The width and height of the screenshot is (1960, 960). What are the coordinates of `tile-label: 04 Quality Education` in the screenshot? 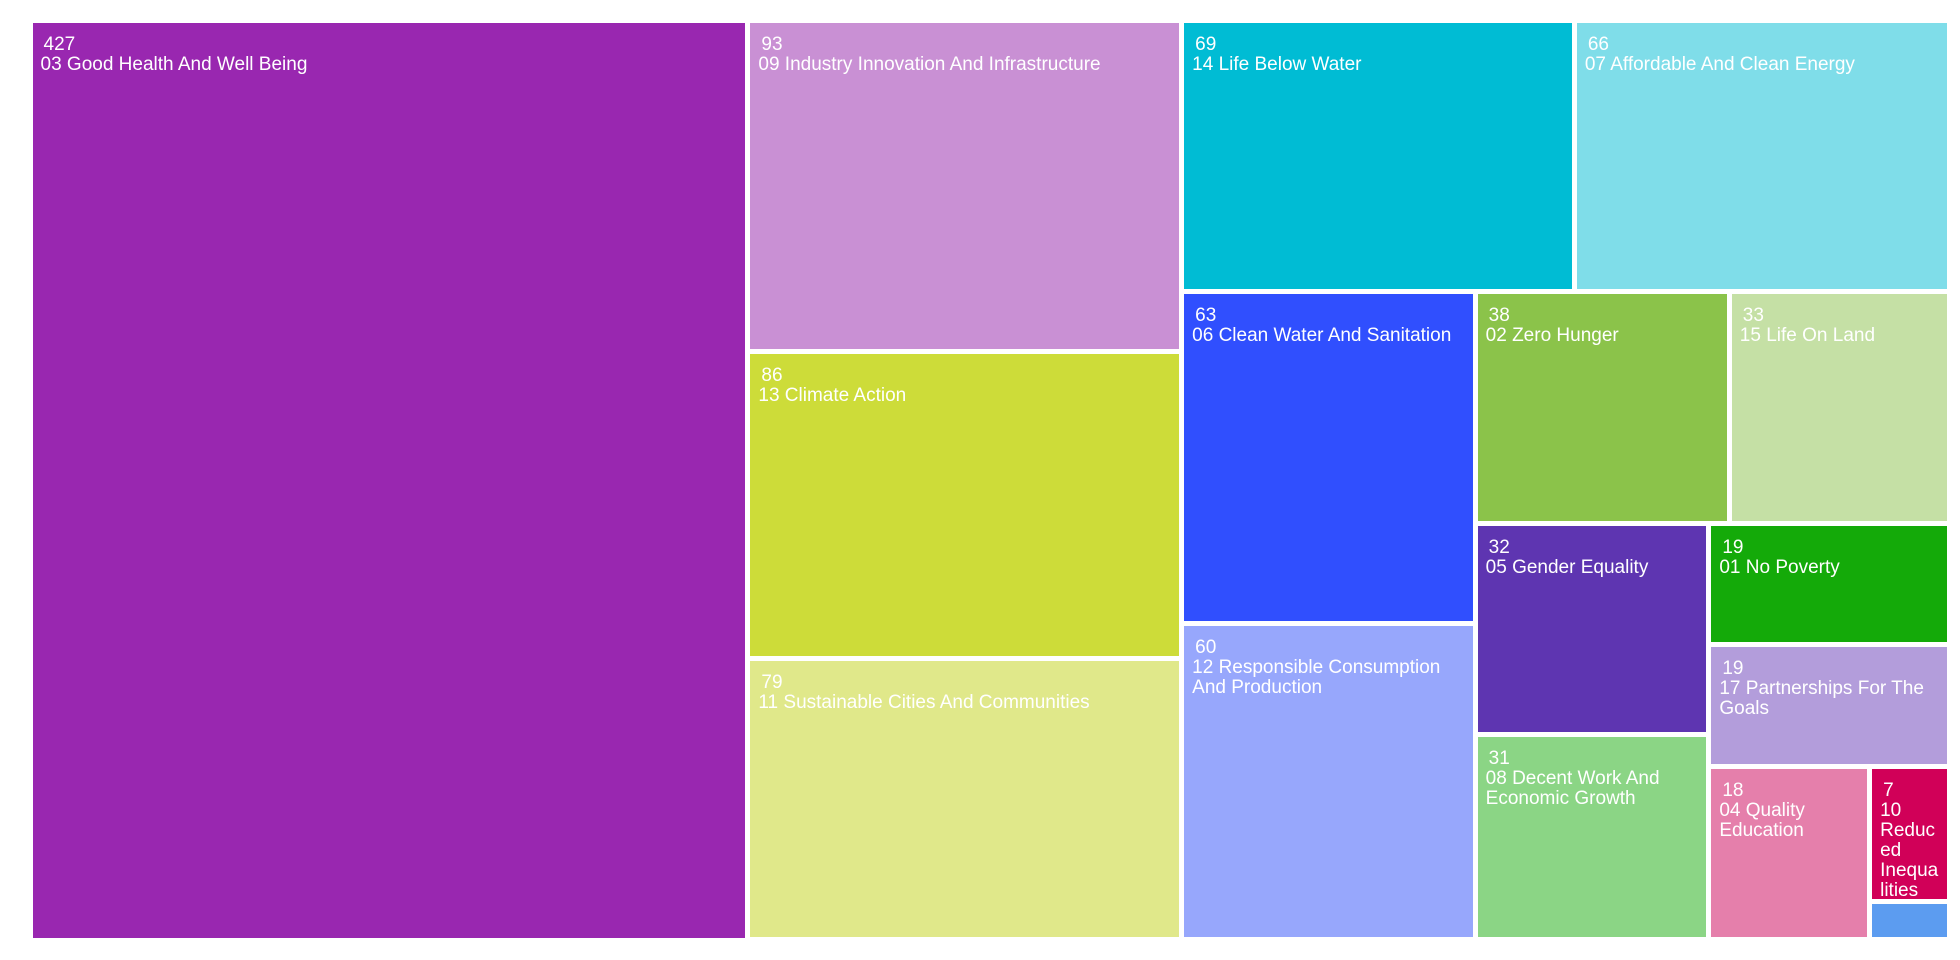 It's located at (1762, 821).